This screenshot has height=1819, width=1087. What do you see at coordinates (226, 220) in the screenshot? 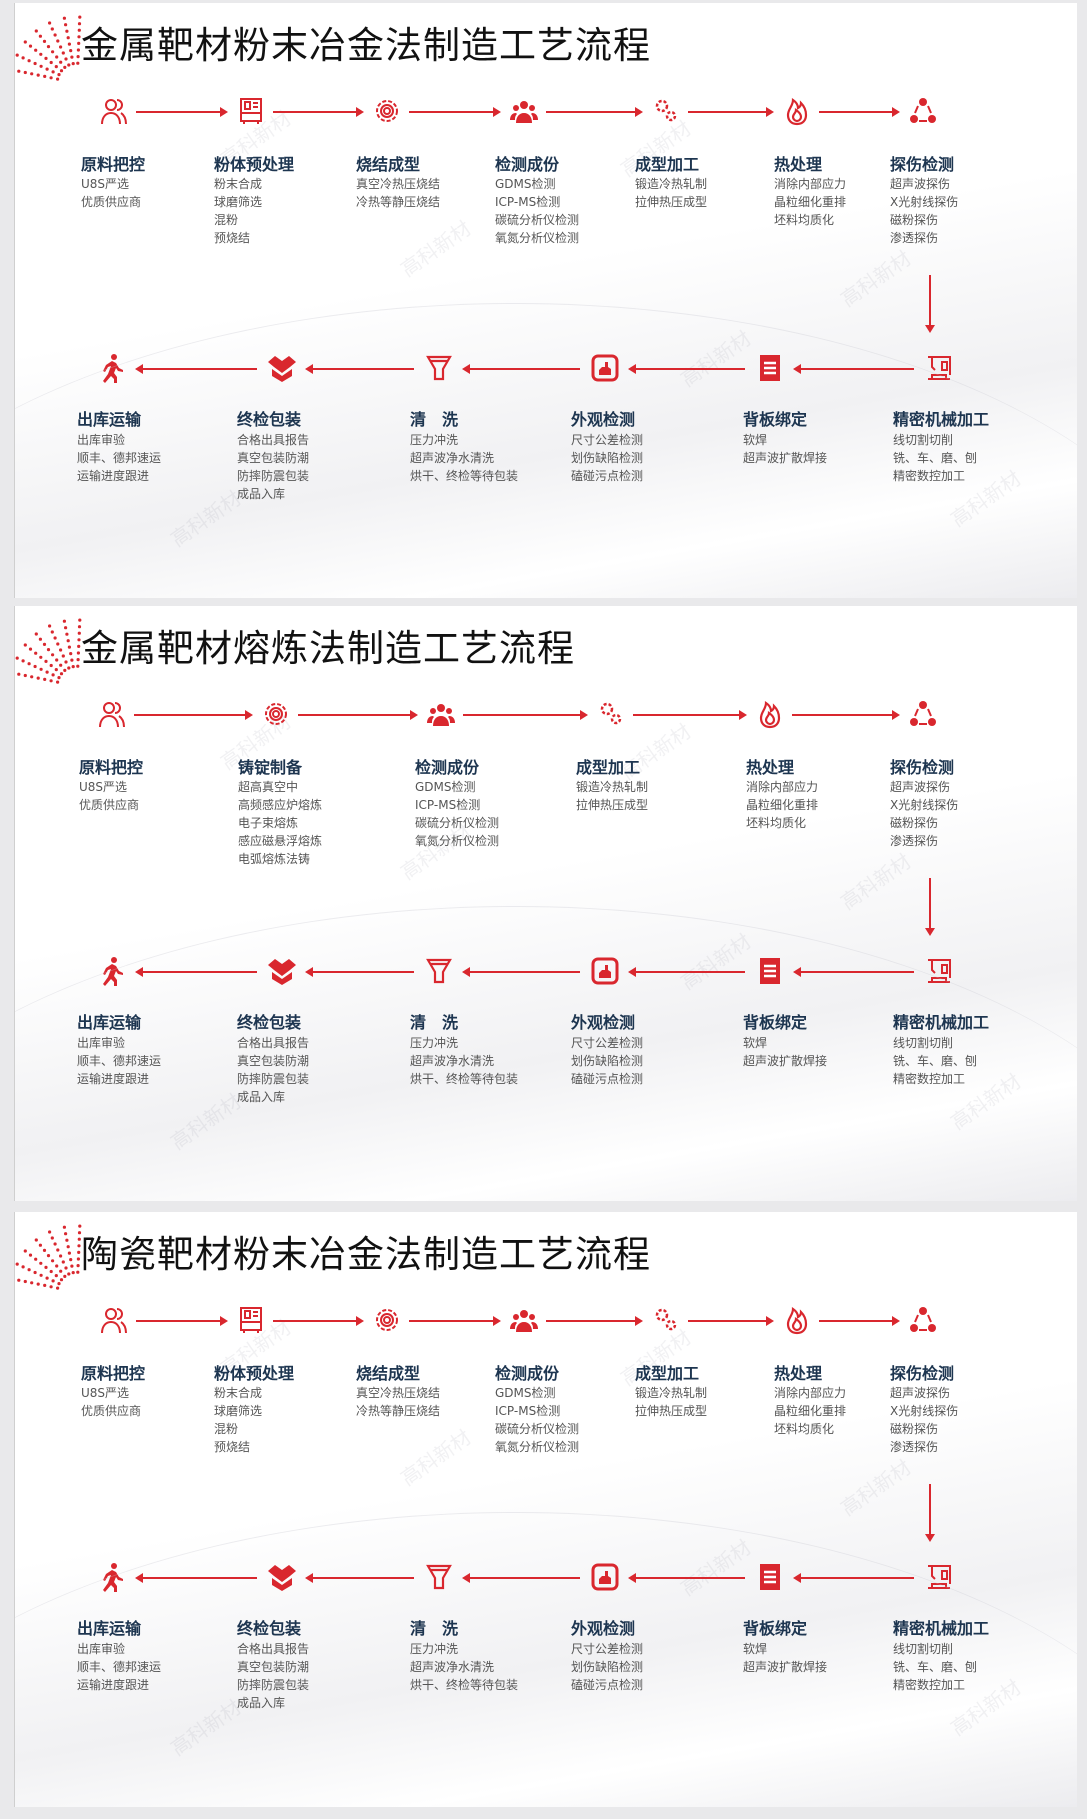
I see `step-detail: 混粉` at bounding box center [226, 220].